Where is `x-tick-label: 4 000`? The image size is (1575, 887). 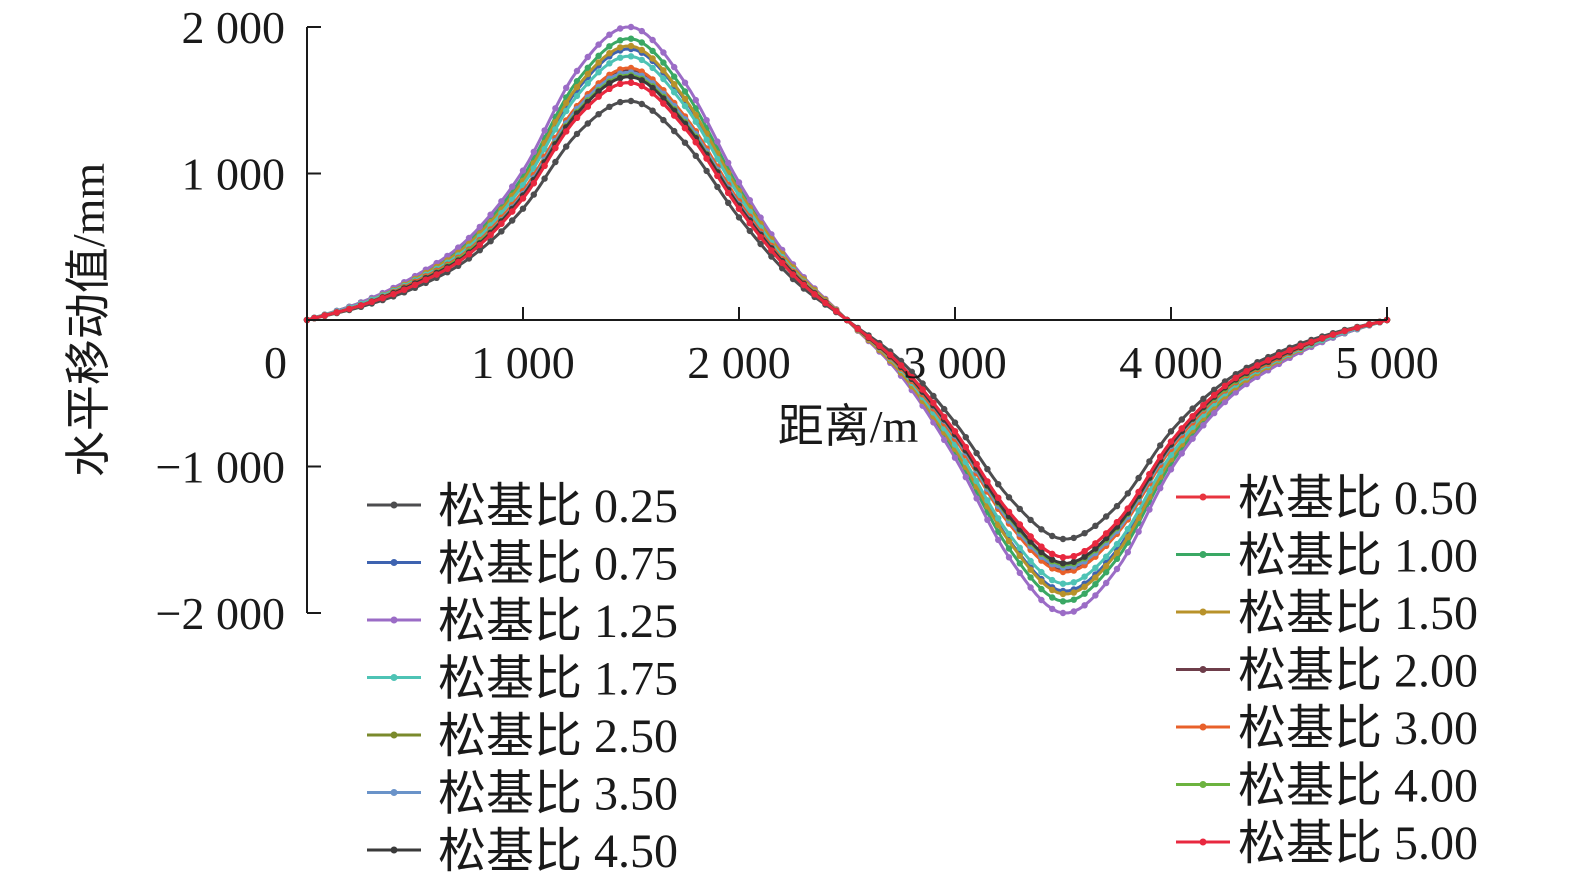
x-tick-label: 4 000 is located at coordinates (1171, 362).